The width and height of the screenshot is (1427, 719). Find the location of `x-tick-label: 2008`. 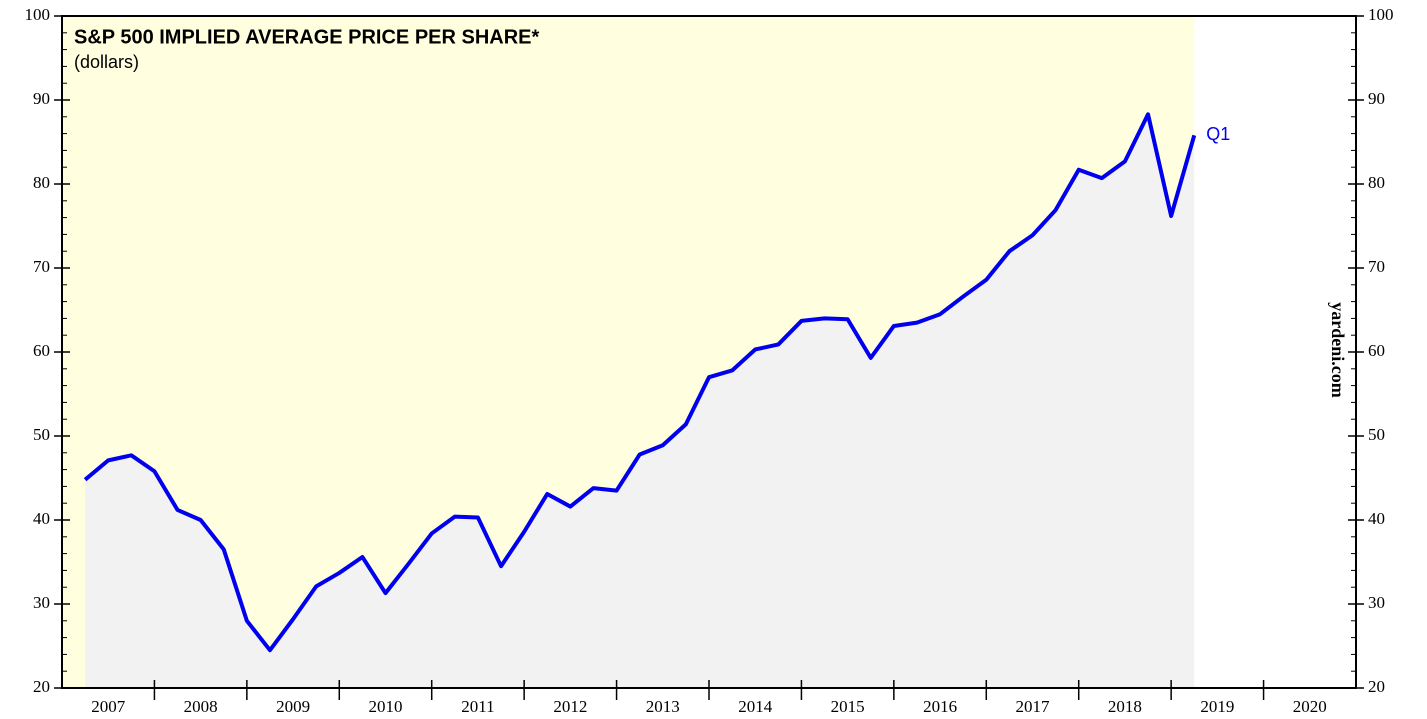

x-tick-label: 2008 is located at coordinates (201, 706).